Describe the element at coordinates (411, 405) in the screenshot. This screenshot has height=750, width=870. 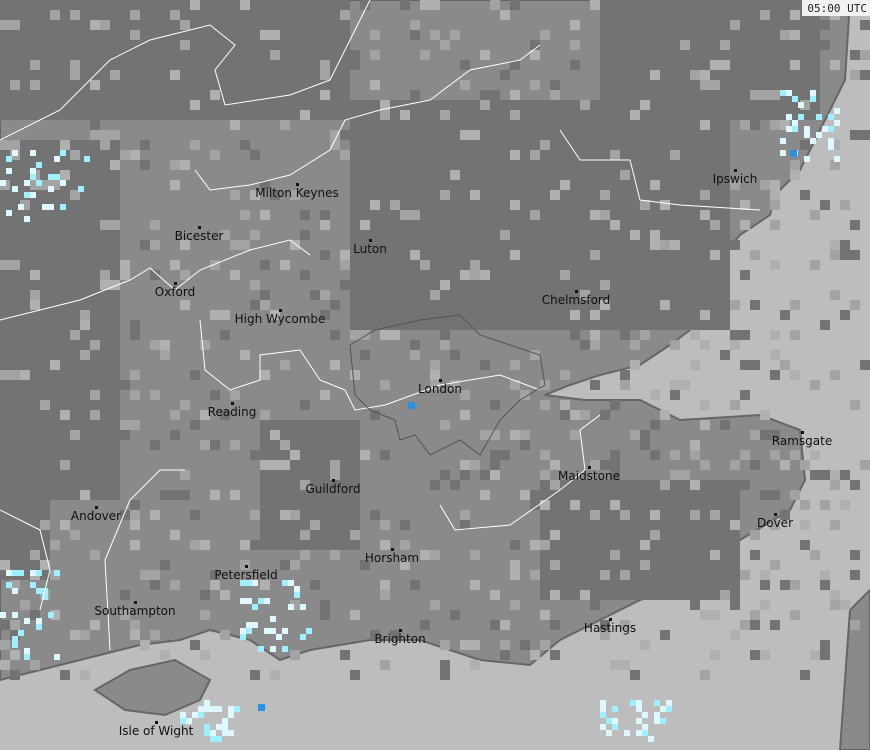
I see `rain-pixel-heavy` at that location.